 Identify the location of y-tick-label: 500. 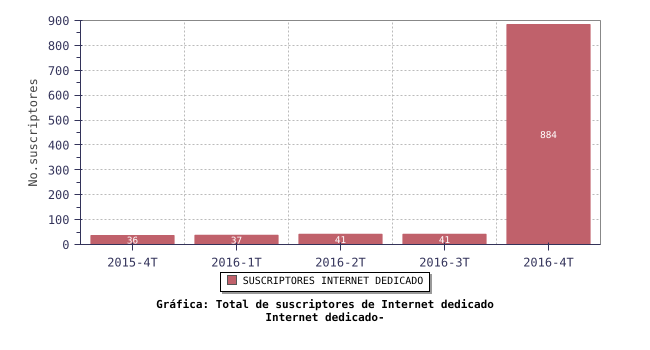
(59, 121).